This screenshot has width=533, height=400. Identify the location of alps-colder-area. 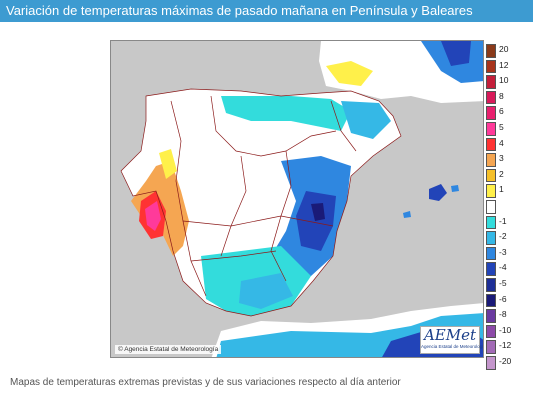
(456, 53).